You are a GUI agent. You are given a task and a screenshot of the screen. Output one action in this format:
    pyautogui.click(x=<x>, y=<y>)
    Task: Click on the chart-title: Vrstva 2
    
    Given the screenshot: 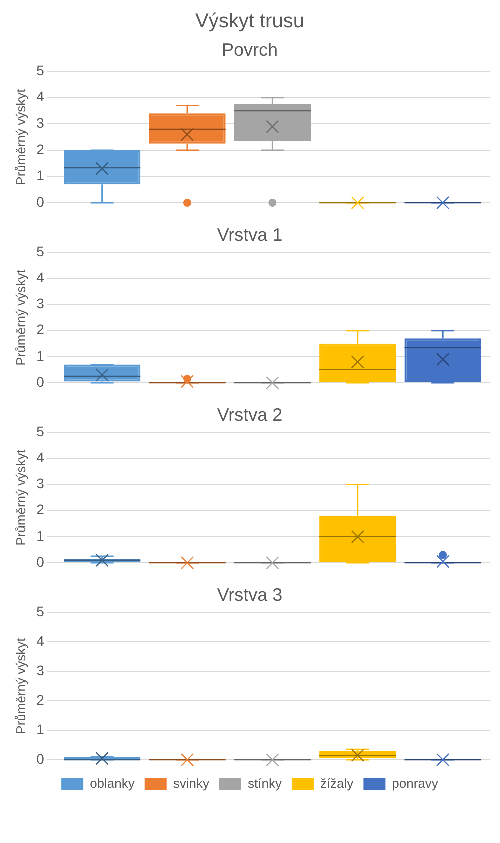 What is the action you would take?
    pyautogui.click(x=250, y=414)
    